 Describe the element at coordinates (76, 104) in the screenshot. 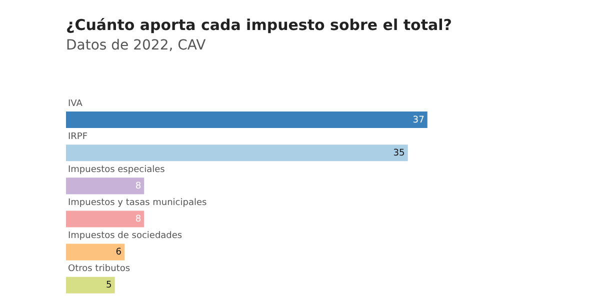

I see `y-tick-label: IVA` at that location.